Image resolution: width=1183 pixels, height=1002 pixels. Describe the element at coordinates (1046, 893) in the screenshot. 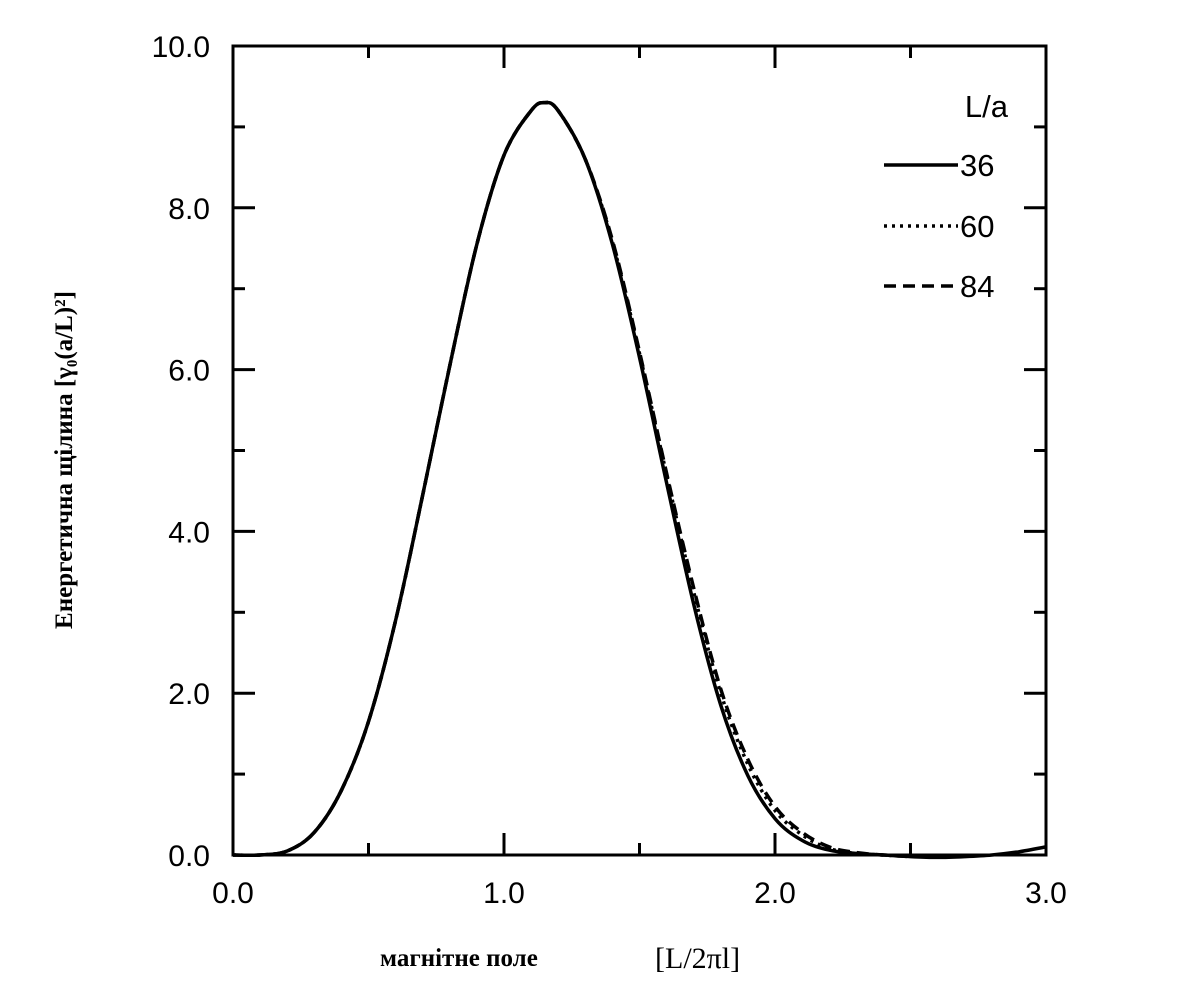

I see `x-tick-label: 3.0` at that location.